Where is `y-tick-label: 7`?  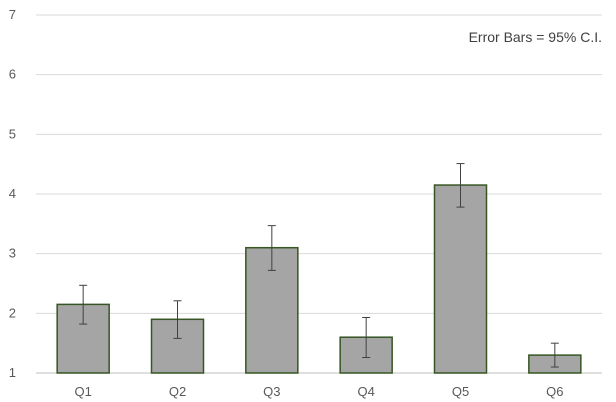 y-tick-label: 7 is located at coordinates (12, 14).